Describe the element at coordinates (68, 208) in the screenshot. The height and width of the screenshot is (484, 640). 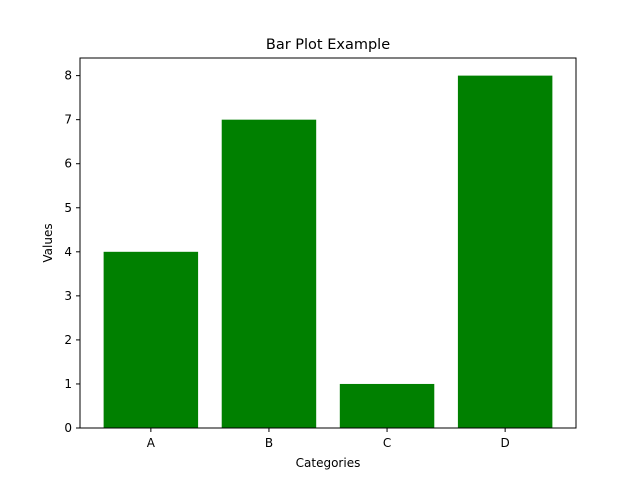
I see `y-tick-label: 5` at that location.